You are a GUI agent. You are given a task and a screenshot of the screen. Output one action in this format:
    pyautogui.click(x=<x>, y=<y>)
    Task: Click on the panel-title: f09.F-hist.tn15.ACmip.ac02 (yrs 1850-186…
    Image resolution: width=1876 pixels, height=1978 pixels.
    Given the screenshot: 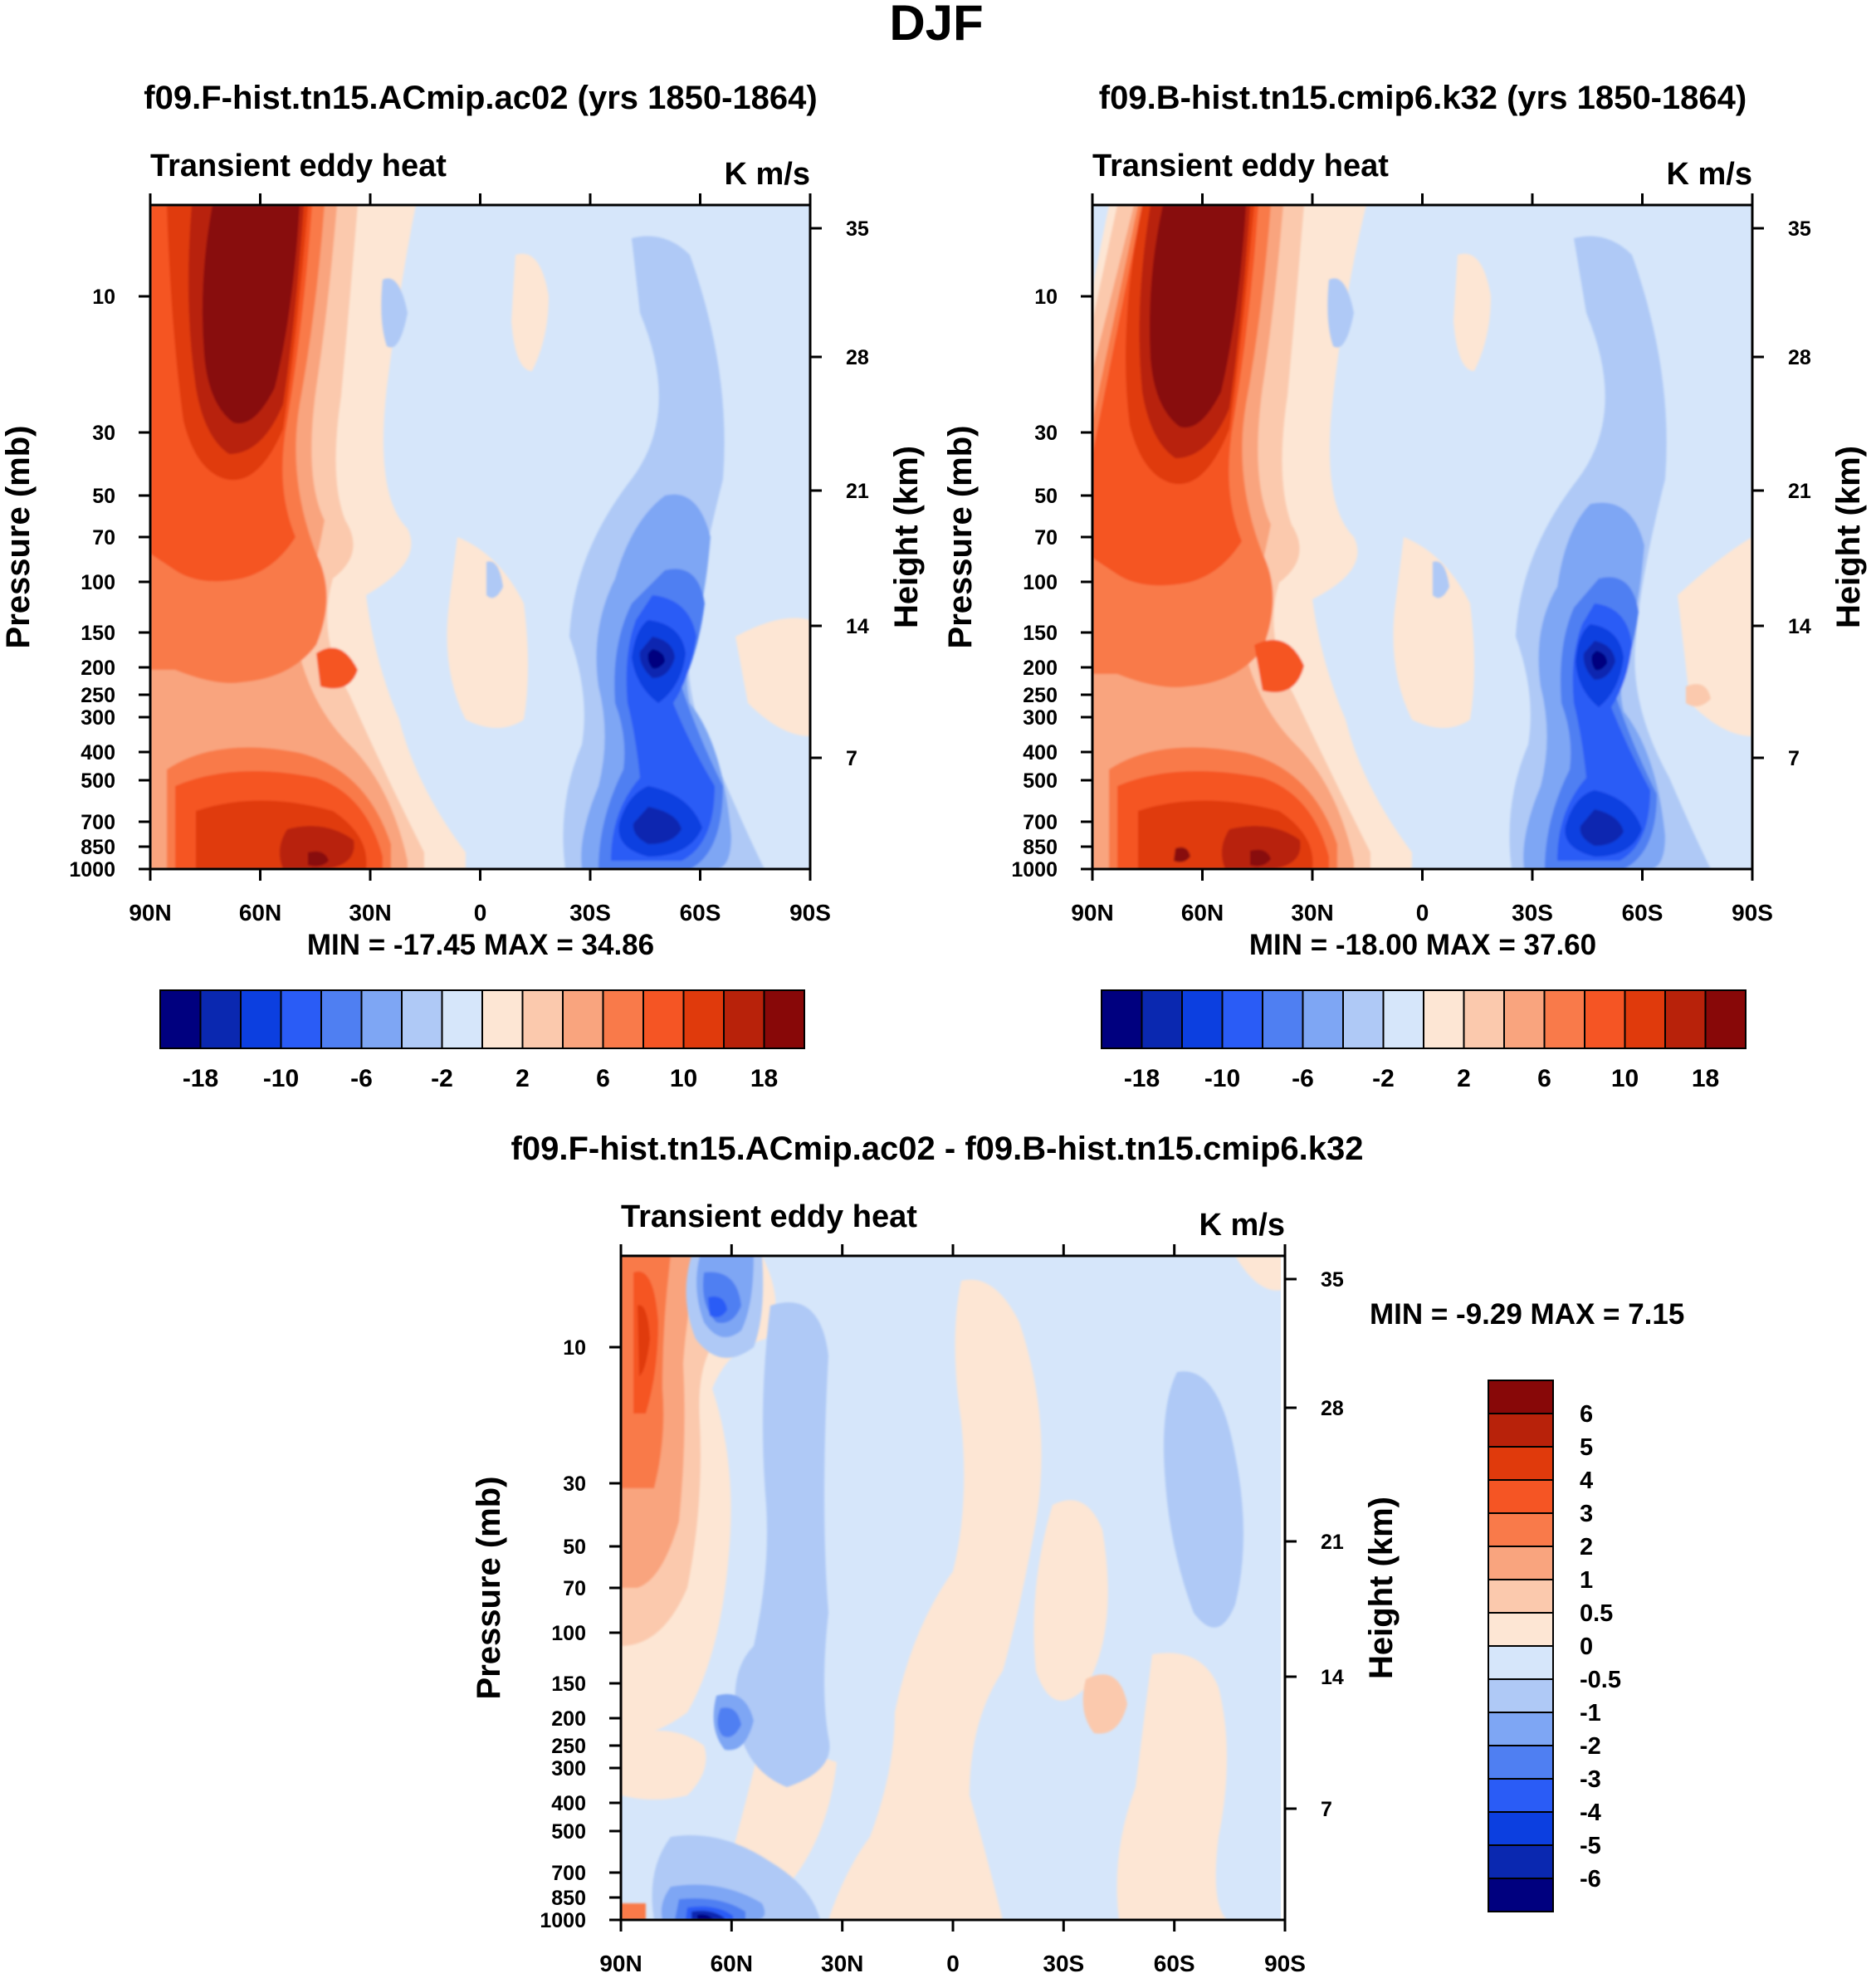 What is the action you would take?
    pyautogui.click(x=480, y=98)
    